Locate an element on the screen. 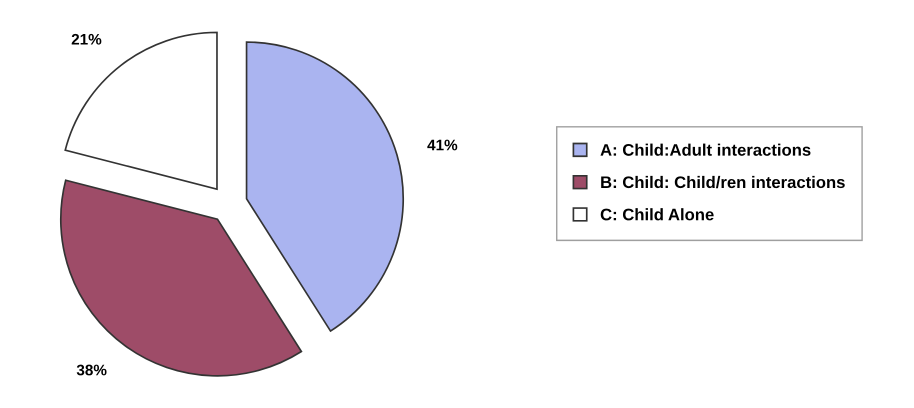  data-label: 21% is located at coordinates (87, 39).